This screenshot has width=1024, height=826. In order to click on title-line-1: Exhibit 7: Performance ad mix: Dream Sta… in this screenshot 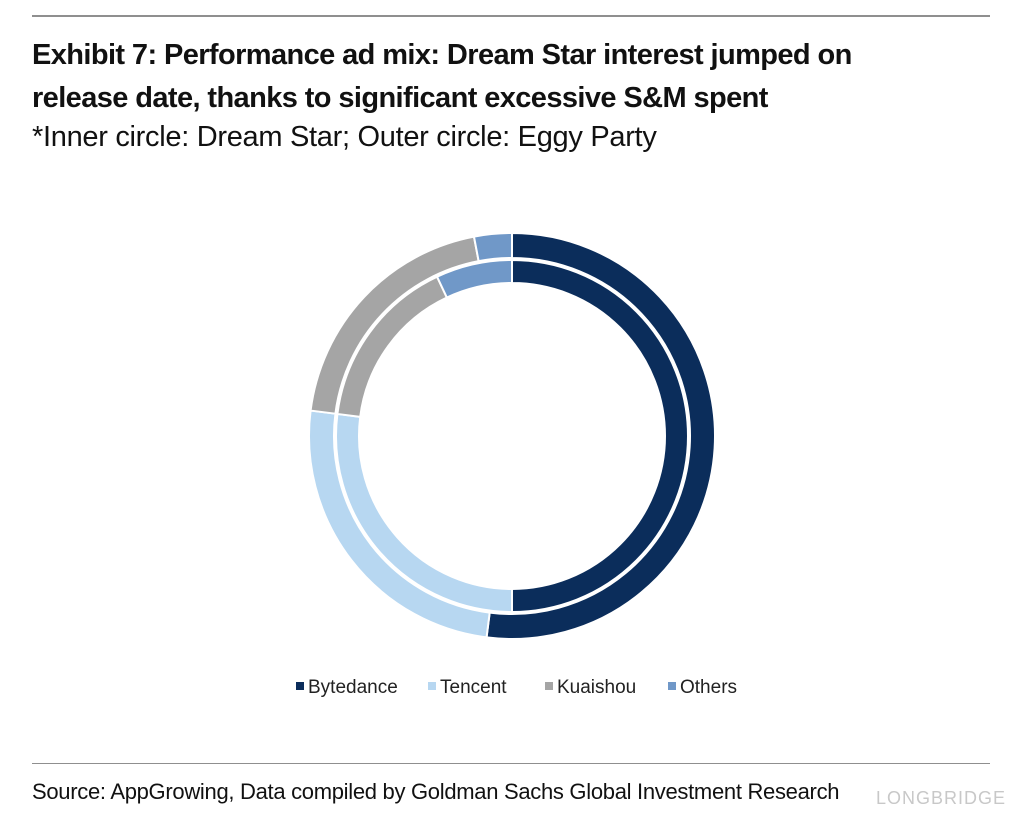, I will do `click(442, 55)`.